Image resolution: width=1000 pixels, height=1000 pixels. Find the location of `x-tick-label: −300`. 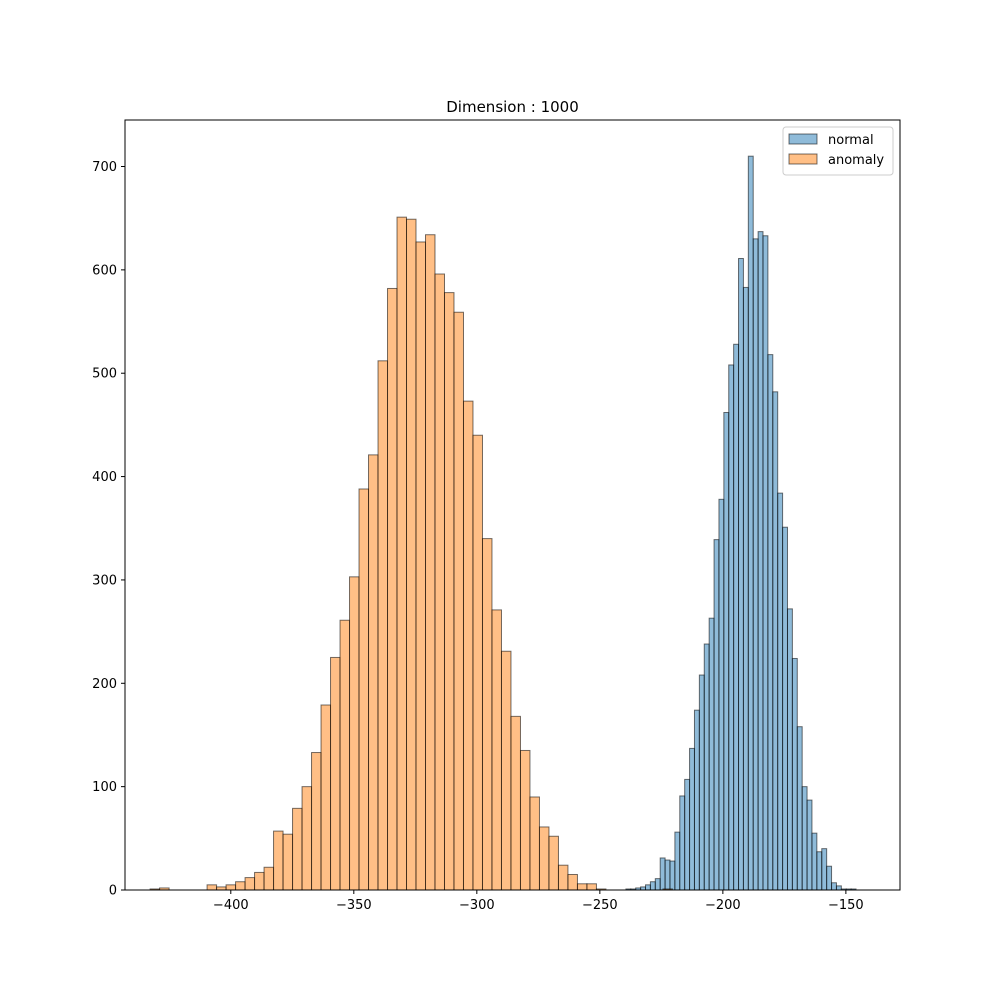

x-tick-label: −300 is located at coordinates (477, 905).